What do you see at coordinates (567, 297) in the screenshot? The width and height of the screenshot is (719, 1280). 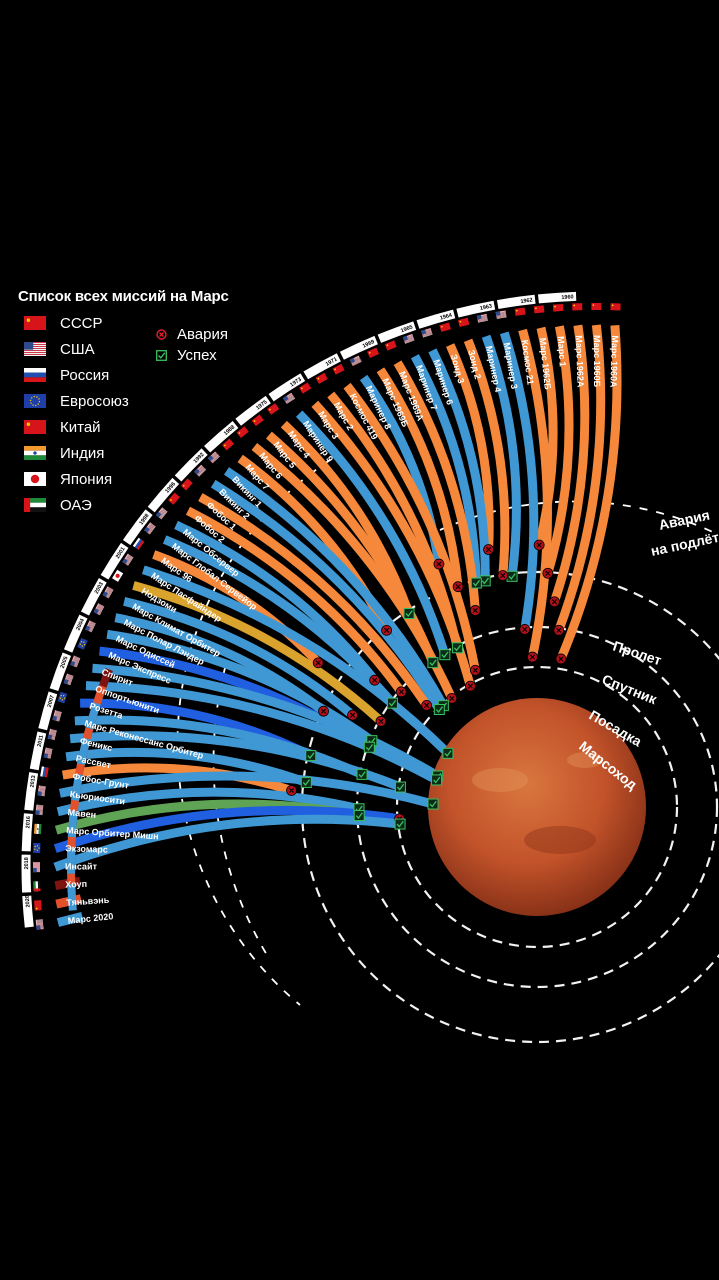 I see `year-label: 1960` at bounding box center [567, 297].